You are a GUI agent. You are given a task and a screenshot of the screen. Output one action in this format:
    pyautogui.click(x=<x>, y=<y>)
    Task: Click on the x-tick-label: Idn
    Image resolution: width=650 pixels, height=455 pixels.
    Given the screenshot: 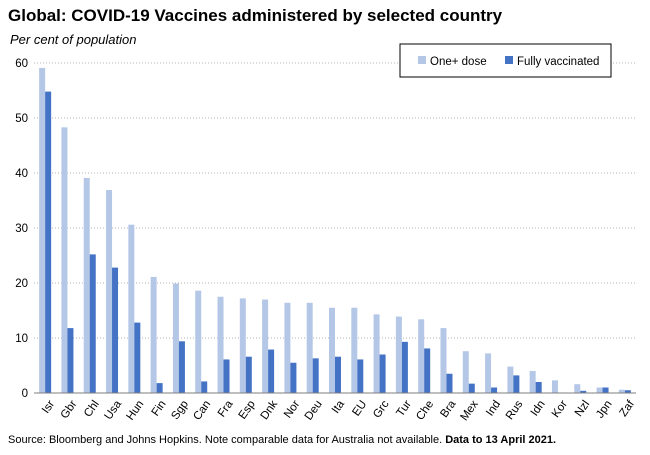 What is the action you would take?
    pyautogui.click(x=538, y=408)
    